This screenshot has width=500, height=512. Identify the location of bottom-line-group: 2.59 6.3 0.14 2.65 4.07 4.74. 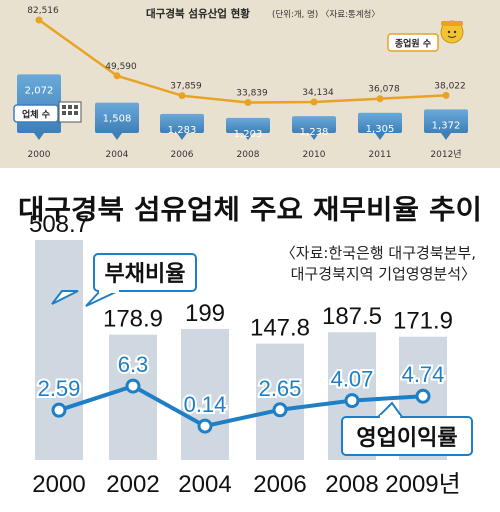
(241, 392).